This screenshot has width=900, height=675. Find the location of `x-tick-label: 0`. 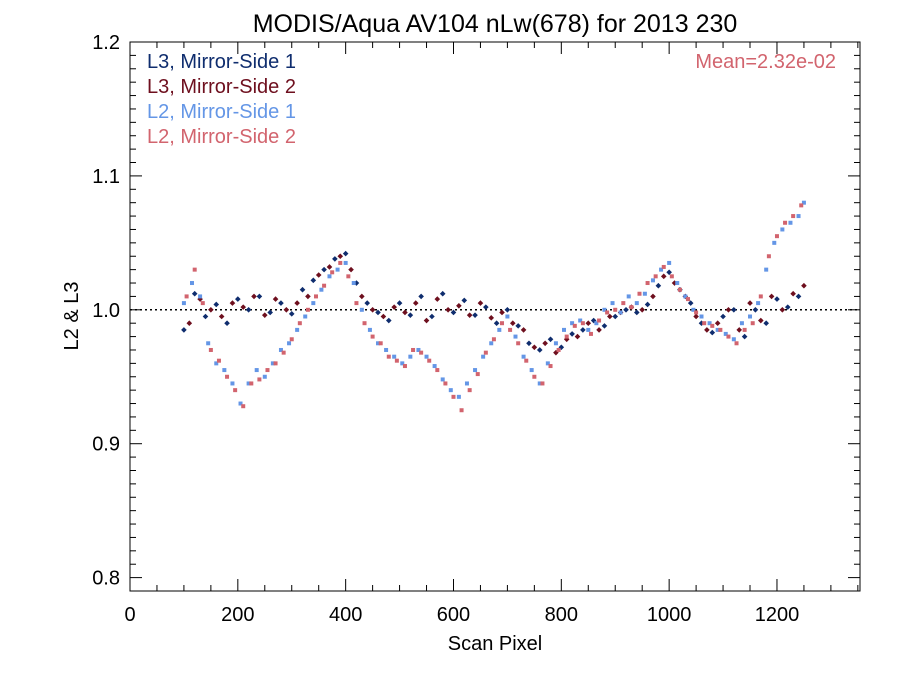

x-tick-label: 0 is located at coordinates (129, 615).